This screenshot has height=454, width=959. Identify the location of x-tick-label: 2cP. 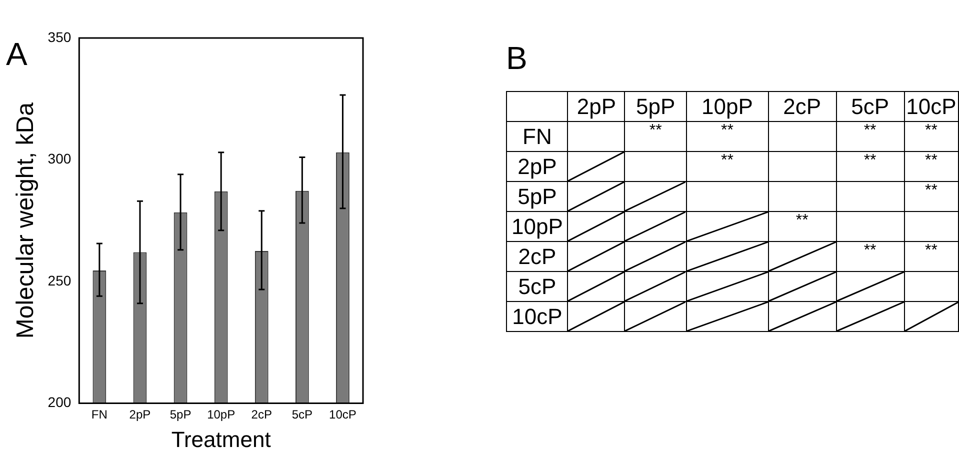
(261, 415).